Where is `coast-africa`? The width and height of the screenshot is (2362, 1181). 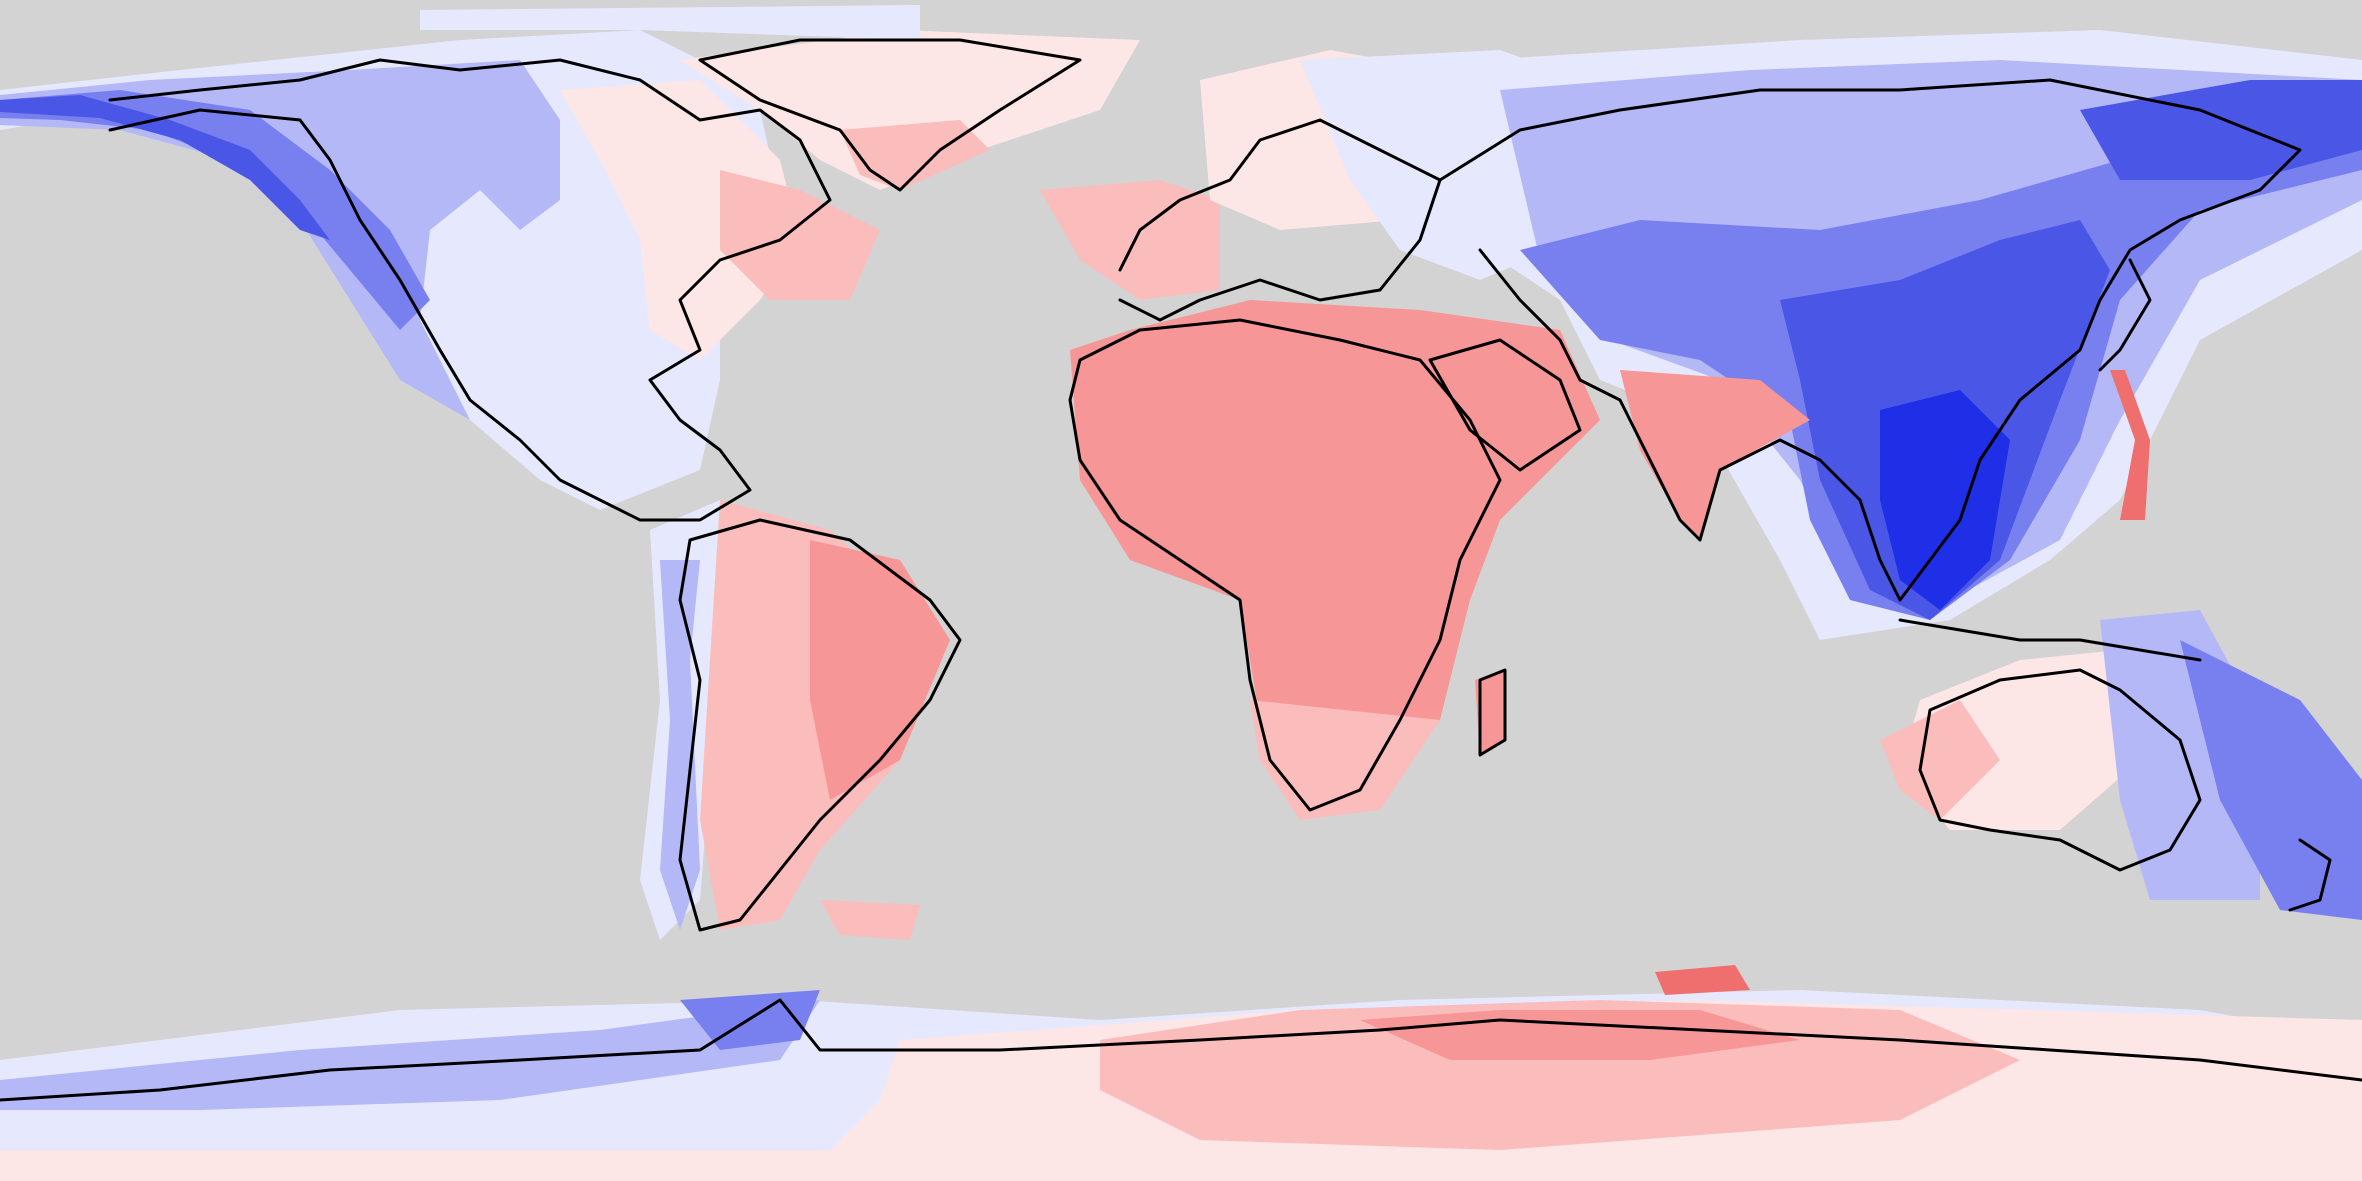 coast-africa is located at coordinates (1285, 565).